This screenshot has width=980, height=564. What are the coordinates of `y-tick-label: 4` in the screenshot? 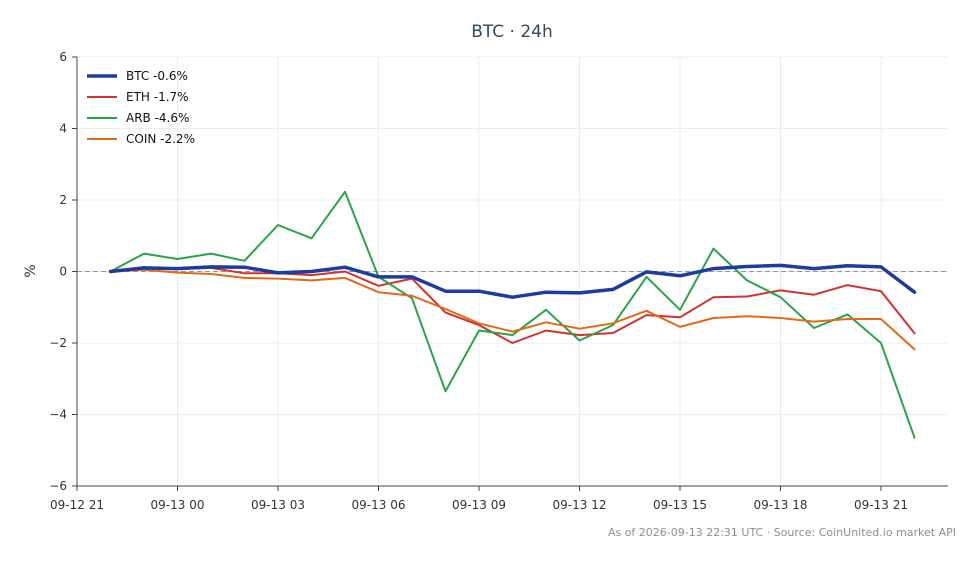 It's located at (63, 129).